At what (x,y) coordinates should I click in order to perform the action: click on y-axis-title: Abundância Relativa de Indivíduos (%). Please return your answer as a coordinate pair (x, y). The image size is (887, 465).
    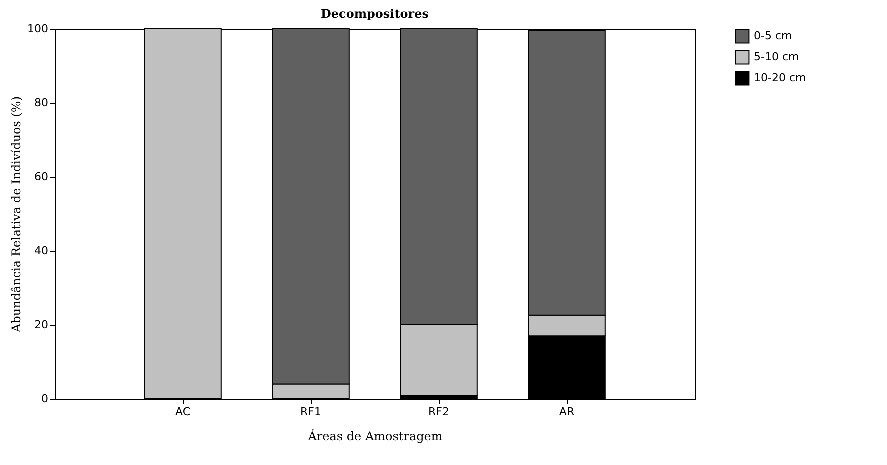
    Looking at the image, I should click on (17, 215).